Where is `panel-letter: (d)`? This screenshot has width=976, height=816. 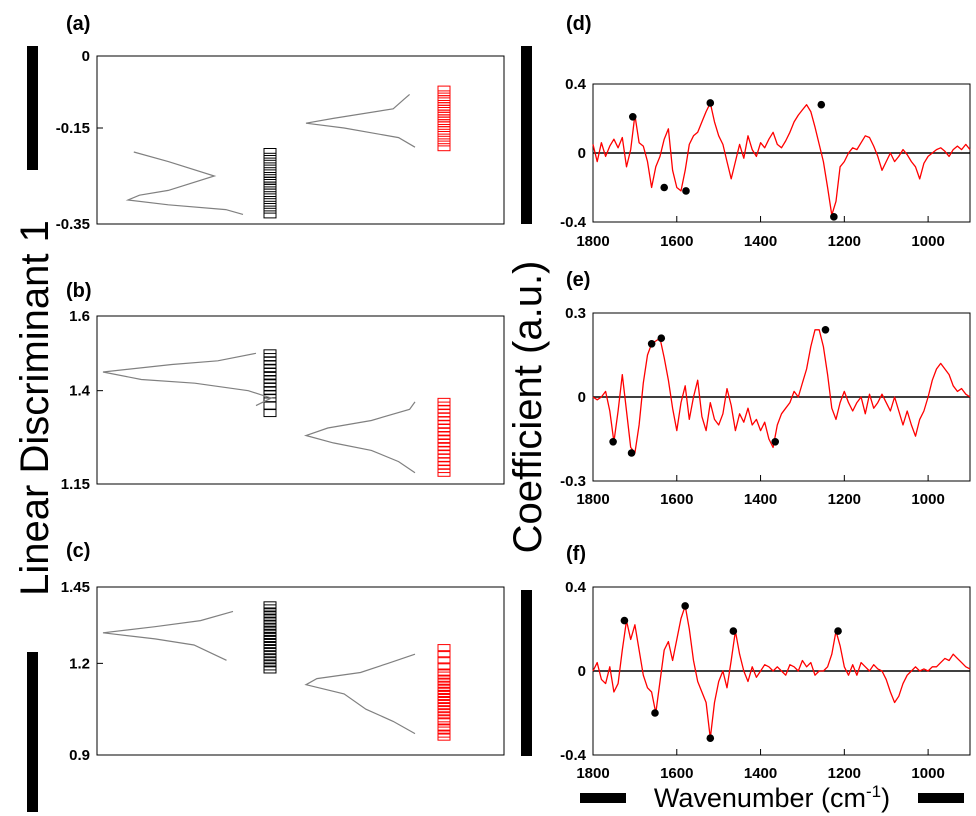
panel-letter: (d) is located at coordinates (579, 24).